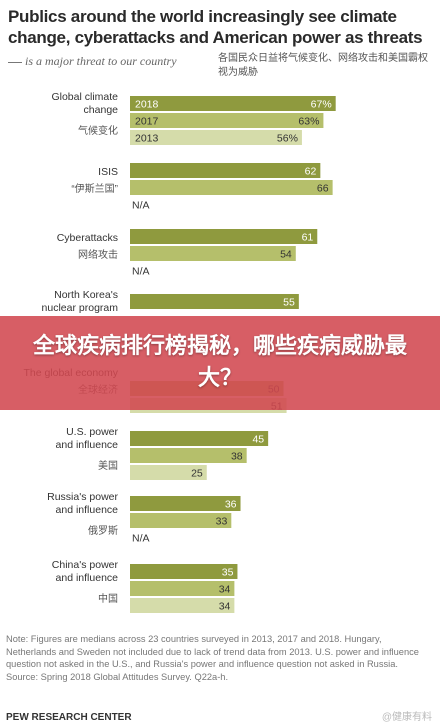  What do you see at coordinates (323, 65) in the screenshot?
I see `chart-subtitle-chinese: 各国民众日益将气候变化、网络攻击和美国霸权视为威胁` at bounding box center [323, 65].